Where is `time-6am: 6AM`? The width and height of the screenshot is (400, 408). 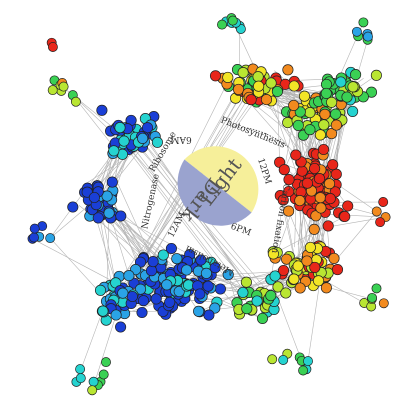 time-6am: 6AM is located at coordinates (180, 139).